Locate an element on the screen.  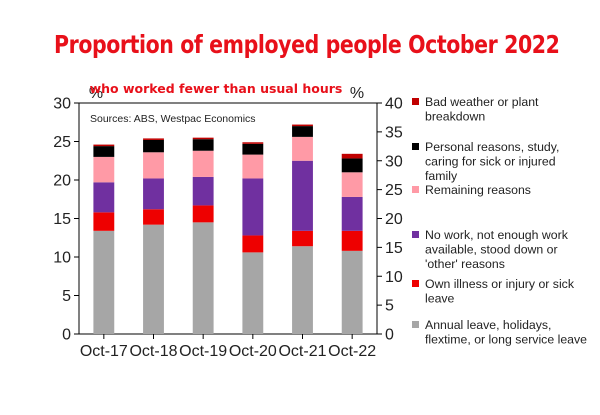
left-tick-label: 10 is located at coordinates (62, 258).